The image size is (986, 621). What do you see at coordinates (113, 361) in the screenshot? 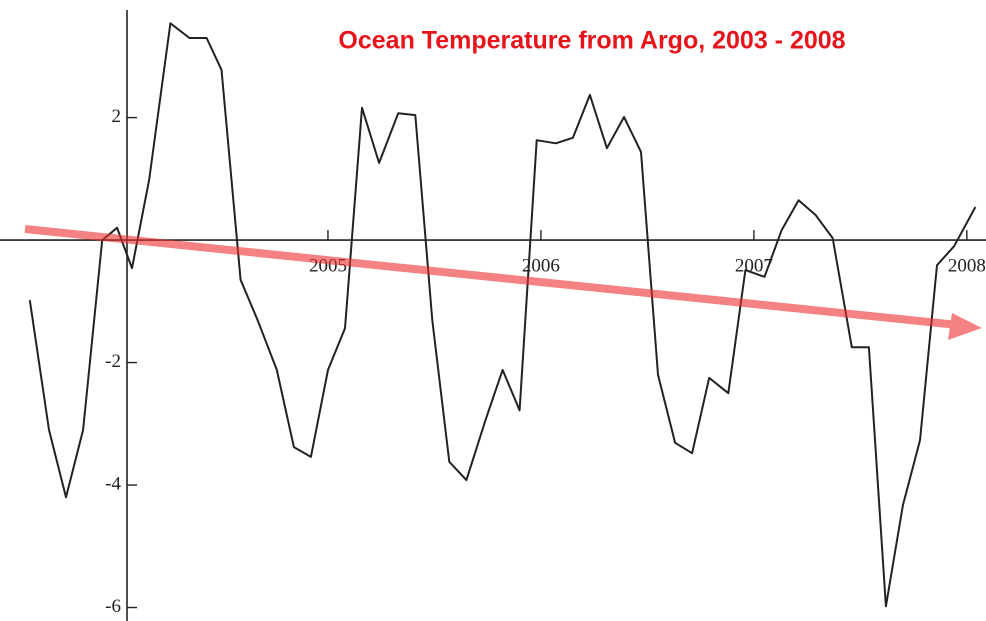
I see `y-tick-label: -2` at bounding box center [113, 361].